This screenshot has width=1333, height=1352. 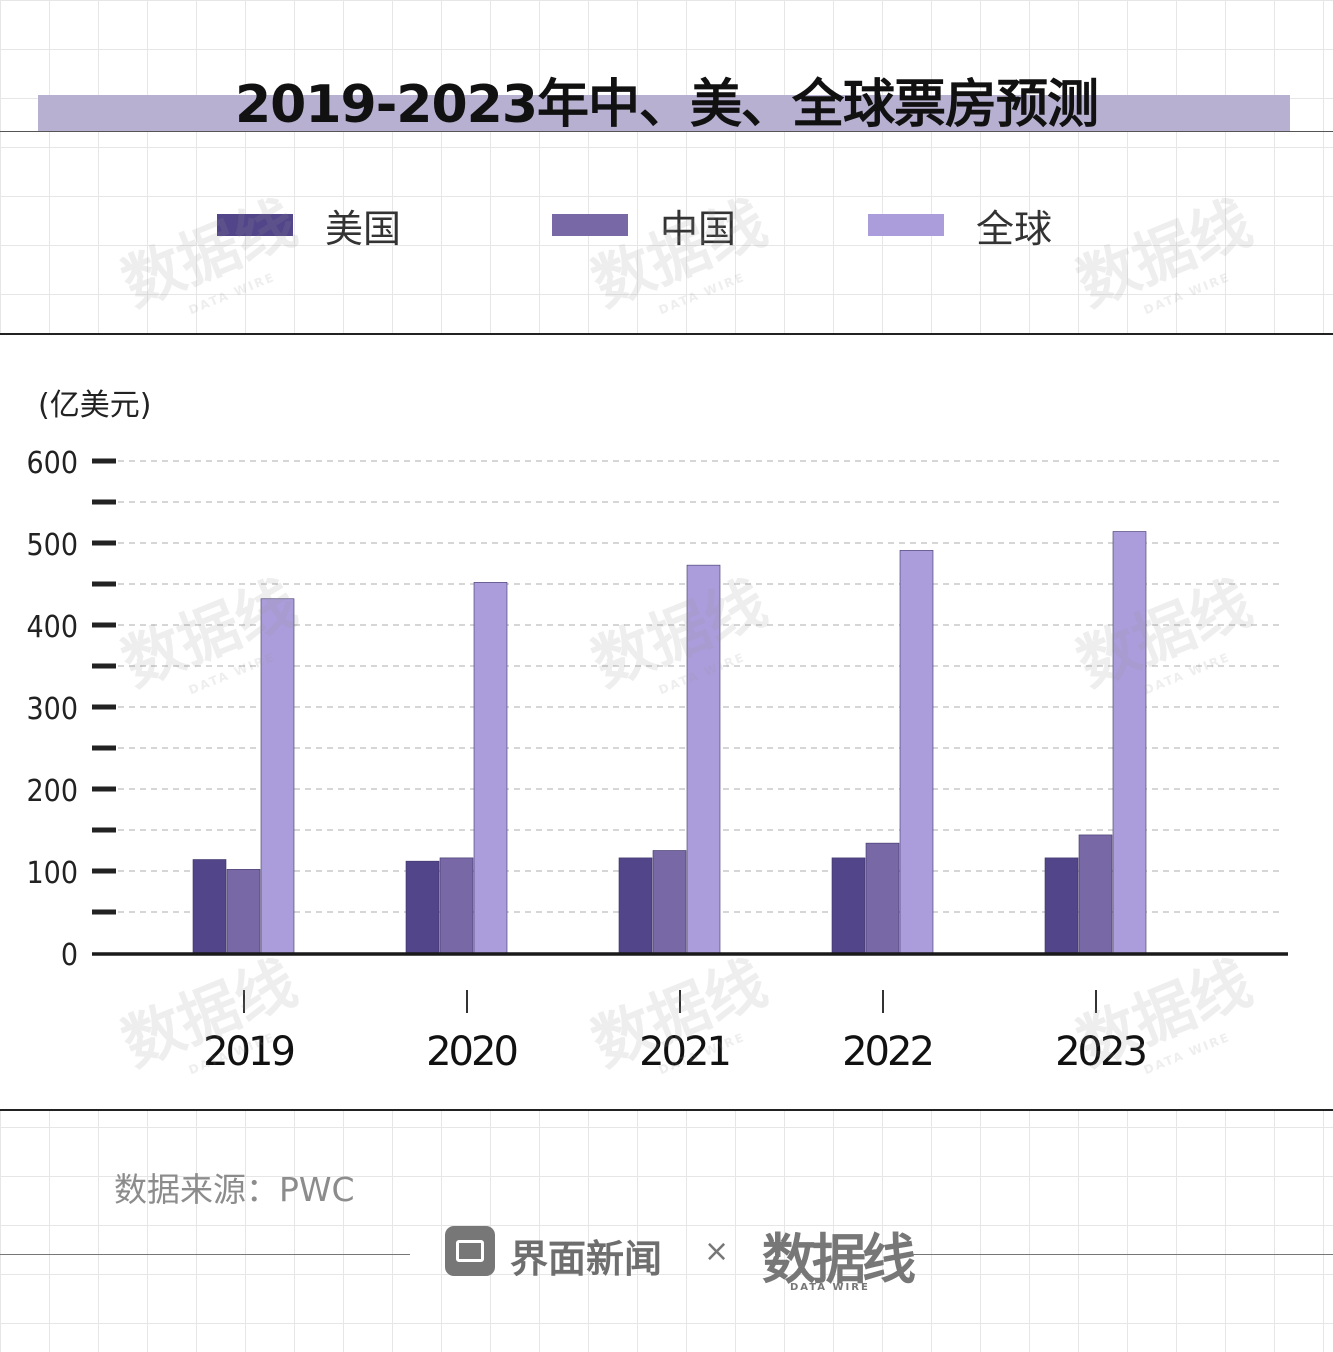 I want to click on x-tick-label: 2023, so click(x=1100, y=1052).